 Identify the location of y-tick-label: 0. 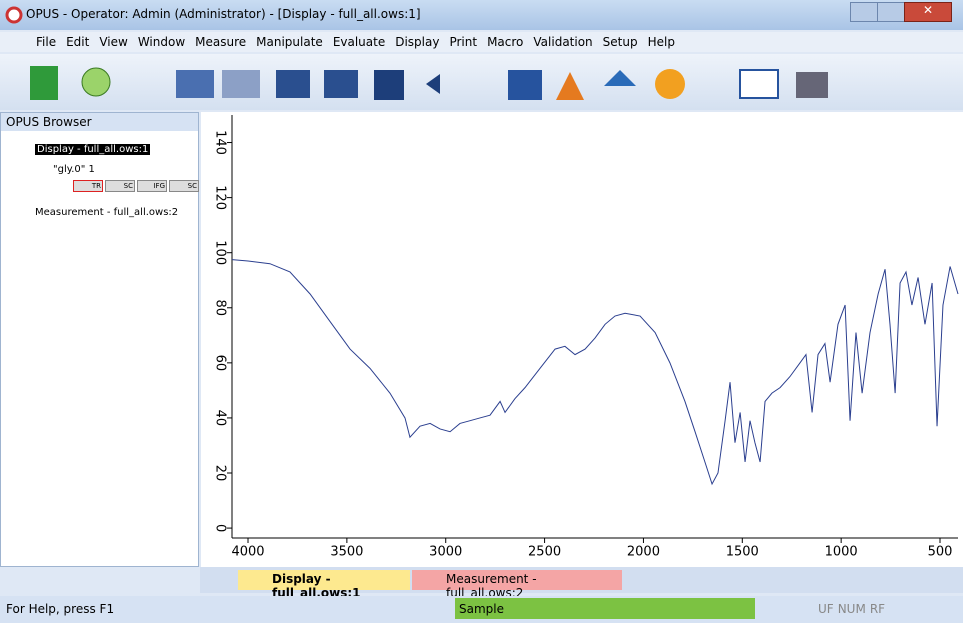
(220, 528).